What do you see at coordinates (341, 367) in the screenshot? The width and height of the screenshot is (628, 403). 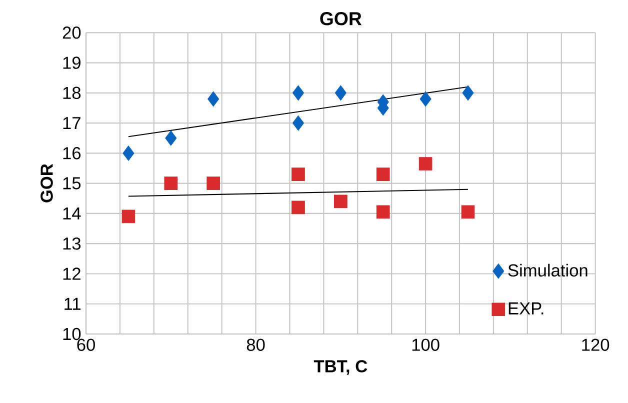 I see `x-axis-title: TBT, C` at bounding box center [341, 367].